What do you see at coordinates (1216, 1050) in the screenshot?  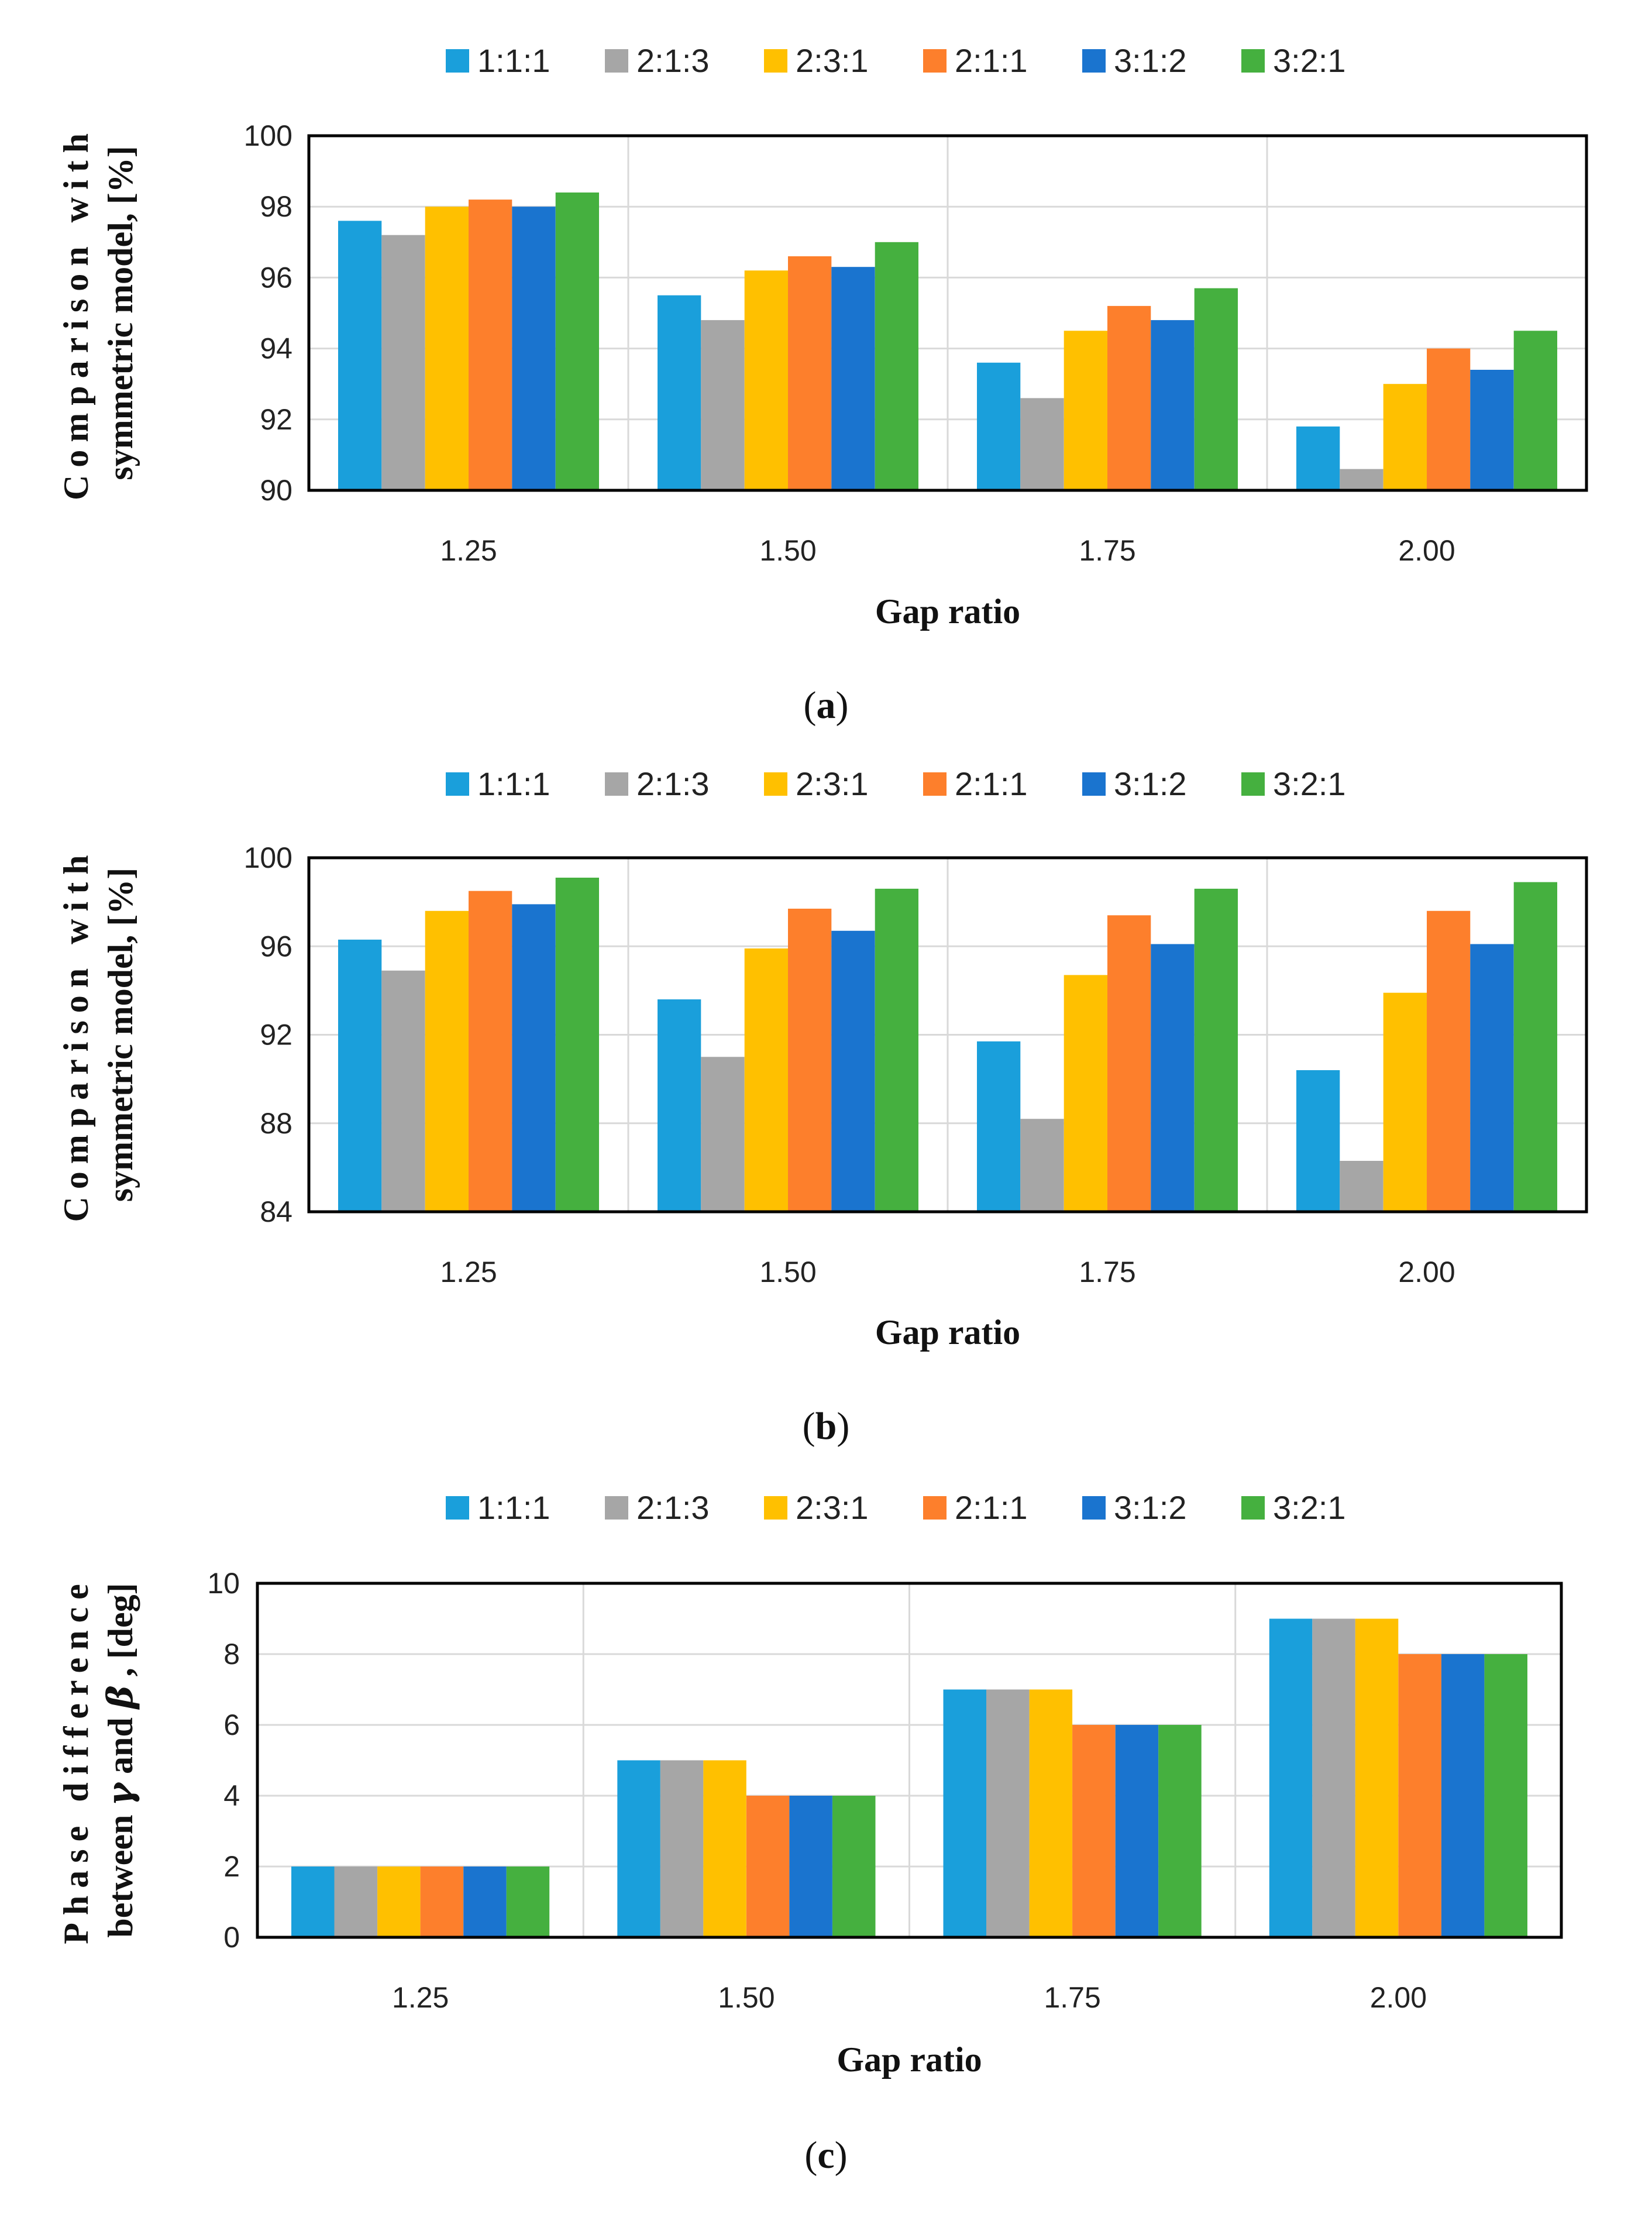 I see `bar-3-2-1-1.75` at bounding box center [1216, 1050].